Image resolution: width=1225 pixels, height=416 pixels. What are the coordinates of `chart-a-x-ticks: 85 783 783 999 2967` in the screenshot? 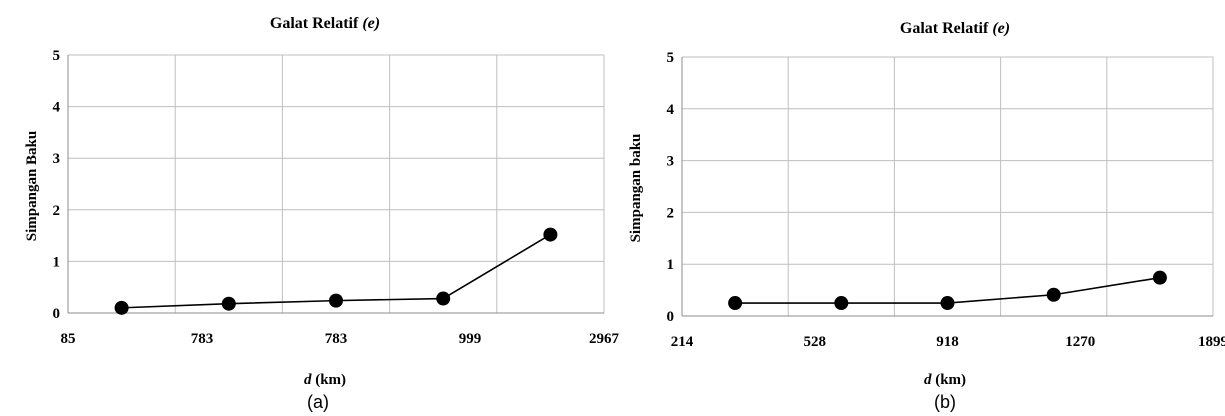 It's located at (340, 339).